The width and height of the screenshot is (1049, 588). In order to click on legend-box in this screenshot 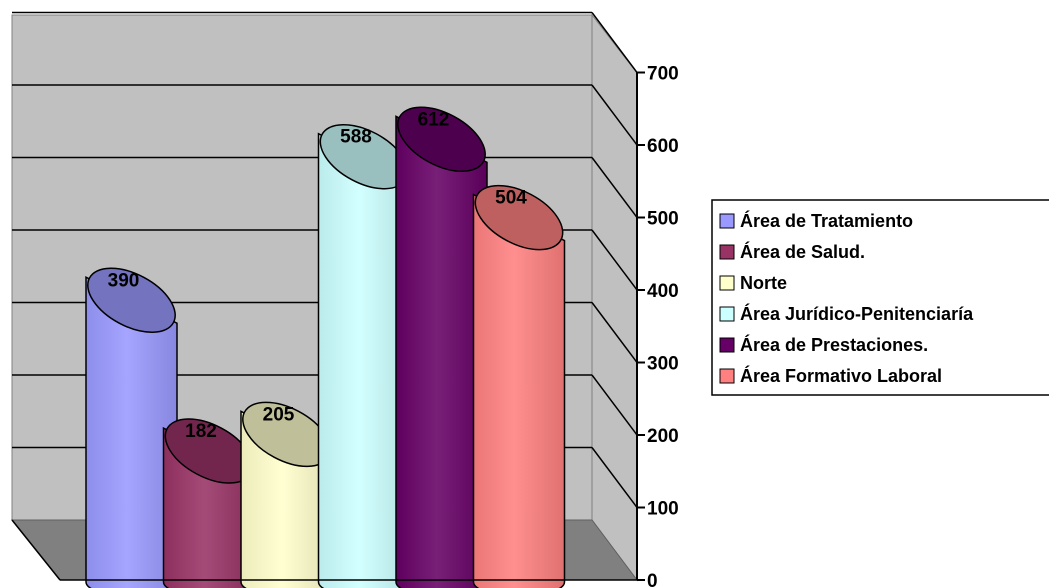, I will do `click(880, 297)`.